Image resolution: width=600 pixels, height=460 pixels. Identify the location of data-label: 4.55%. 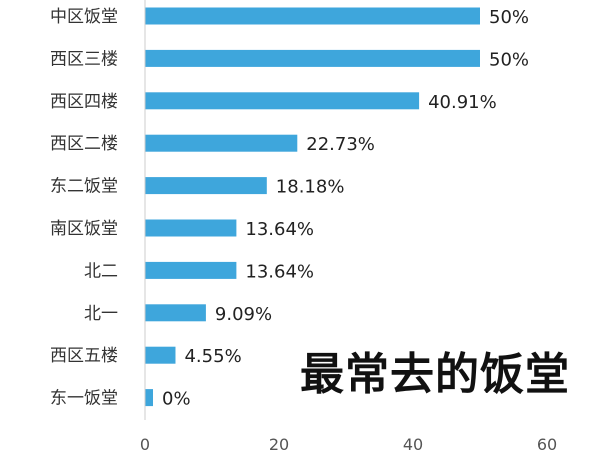
(212, 356).